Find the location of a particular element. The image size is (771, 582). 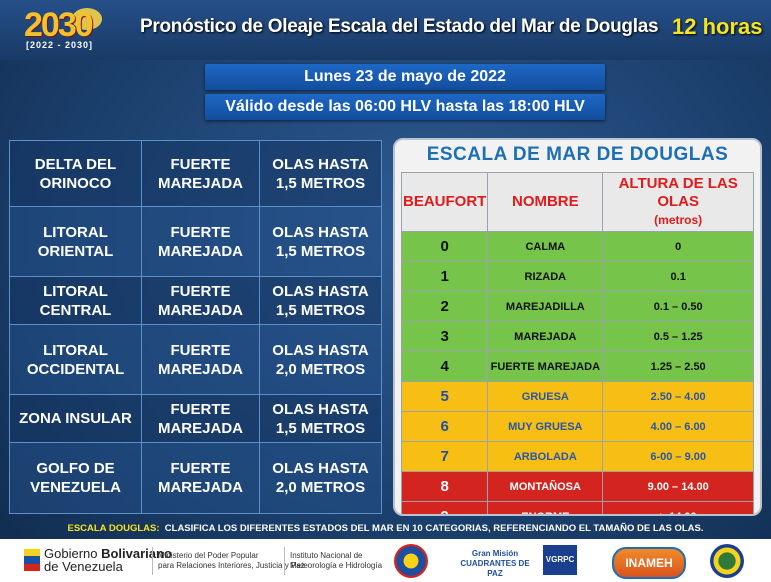

logo-year: 2030 is located at coordinates (59, 25).